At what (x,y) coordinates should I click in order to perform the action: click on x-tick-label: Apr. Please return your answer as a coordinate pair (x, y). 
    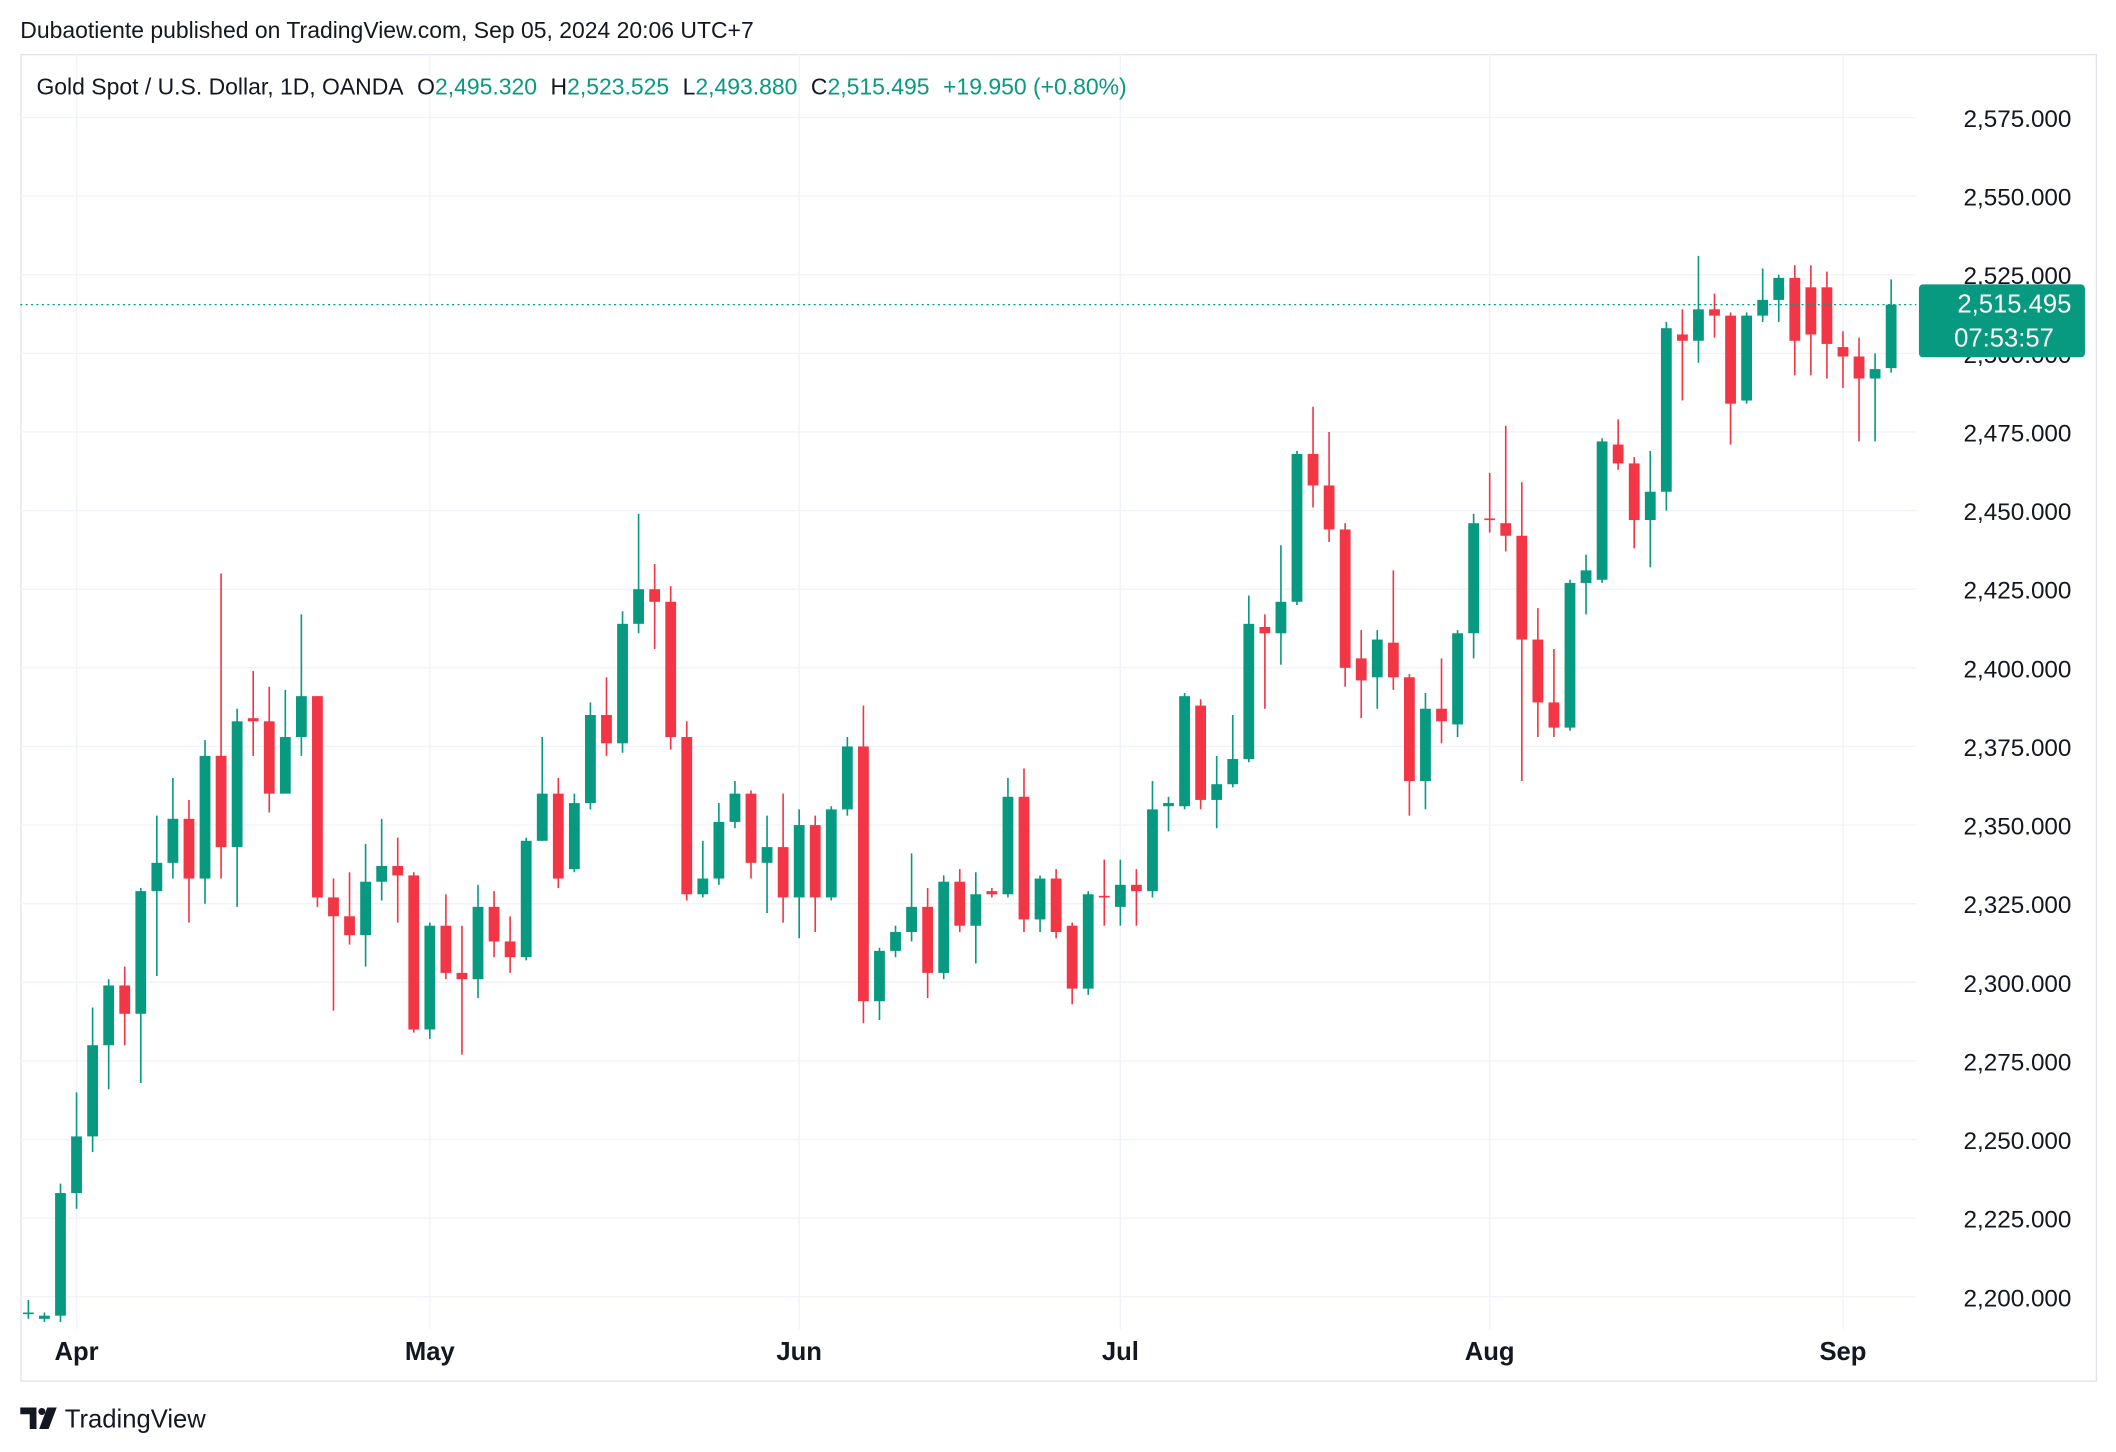
    Looking at the image, I should click on (76, 1352).